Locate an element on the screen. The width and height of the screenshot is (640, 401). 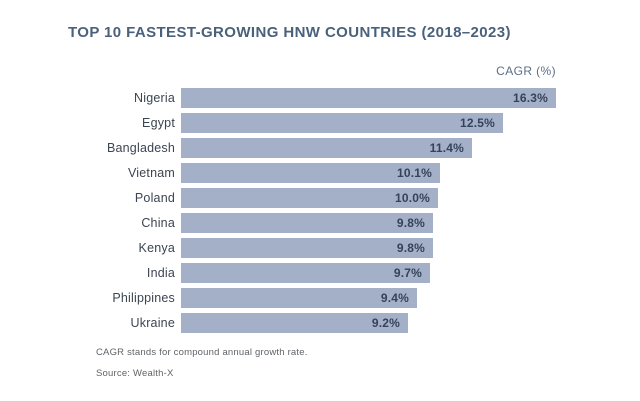
chart-row: Nigeria 16.3% is located at coordinates (320, 98).